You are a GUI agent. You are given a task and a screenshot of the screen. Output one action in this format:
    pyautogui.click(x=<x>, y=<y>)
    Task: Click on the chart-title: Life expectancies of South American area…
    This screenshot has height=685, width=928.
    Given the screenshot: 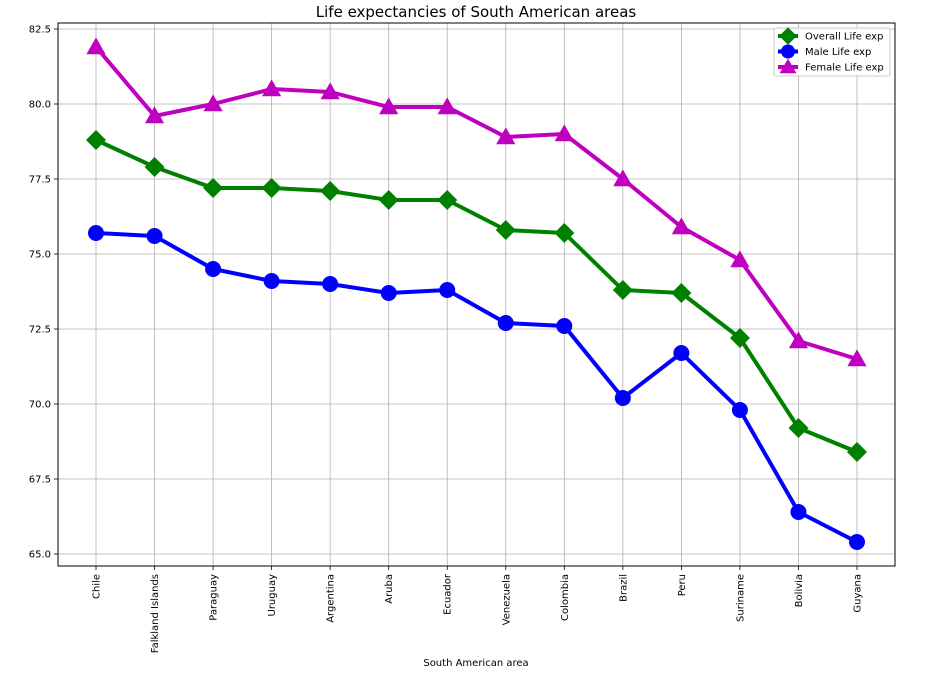 What is the action you would take?
    pyautogui.click(x=476, y=12)
    